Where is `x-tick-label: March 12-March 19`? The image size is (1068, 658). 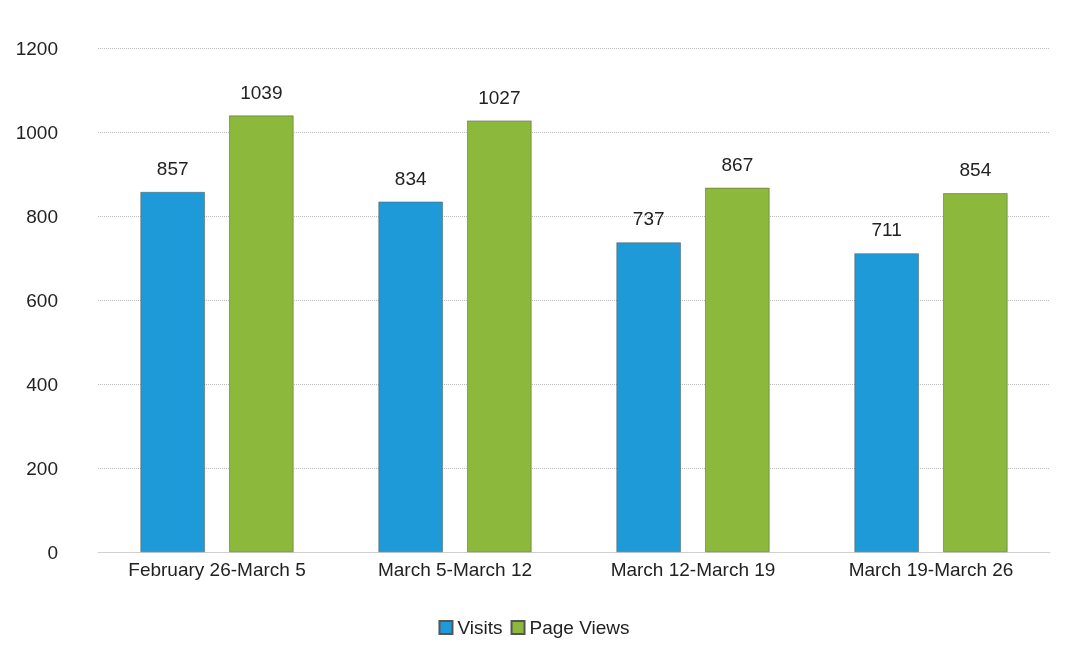 x-tick-label: March 12-March 19 is located at coordinates (693, 569).